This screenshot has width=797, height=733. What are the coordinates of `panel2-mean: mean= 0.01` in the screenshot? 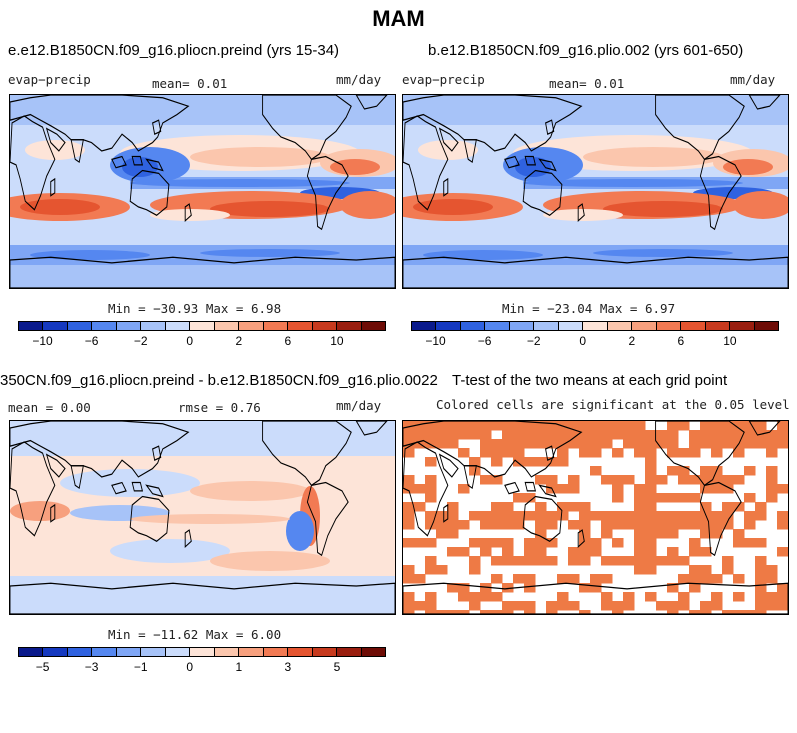 It's located at (587, 83).